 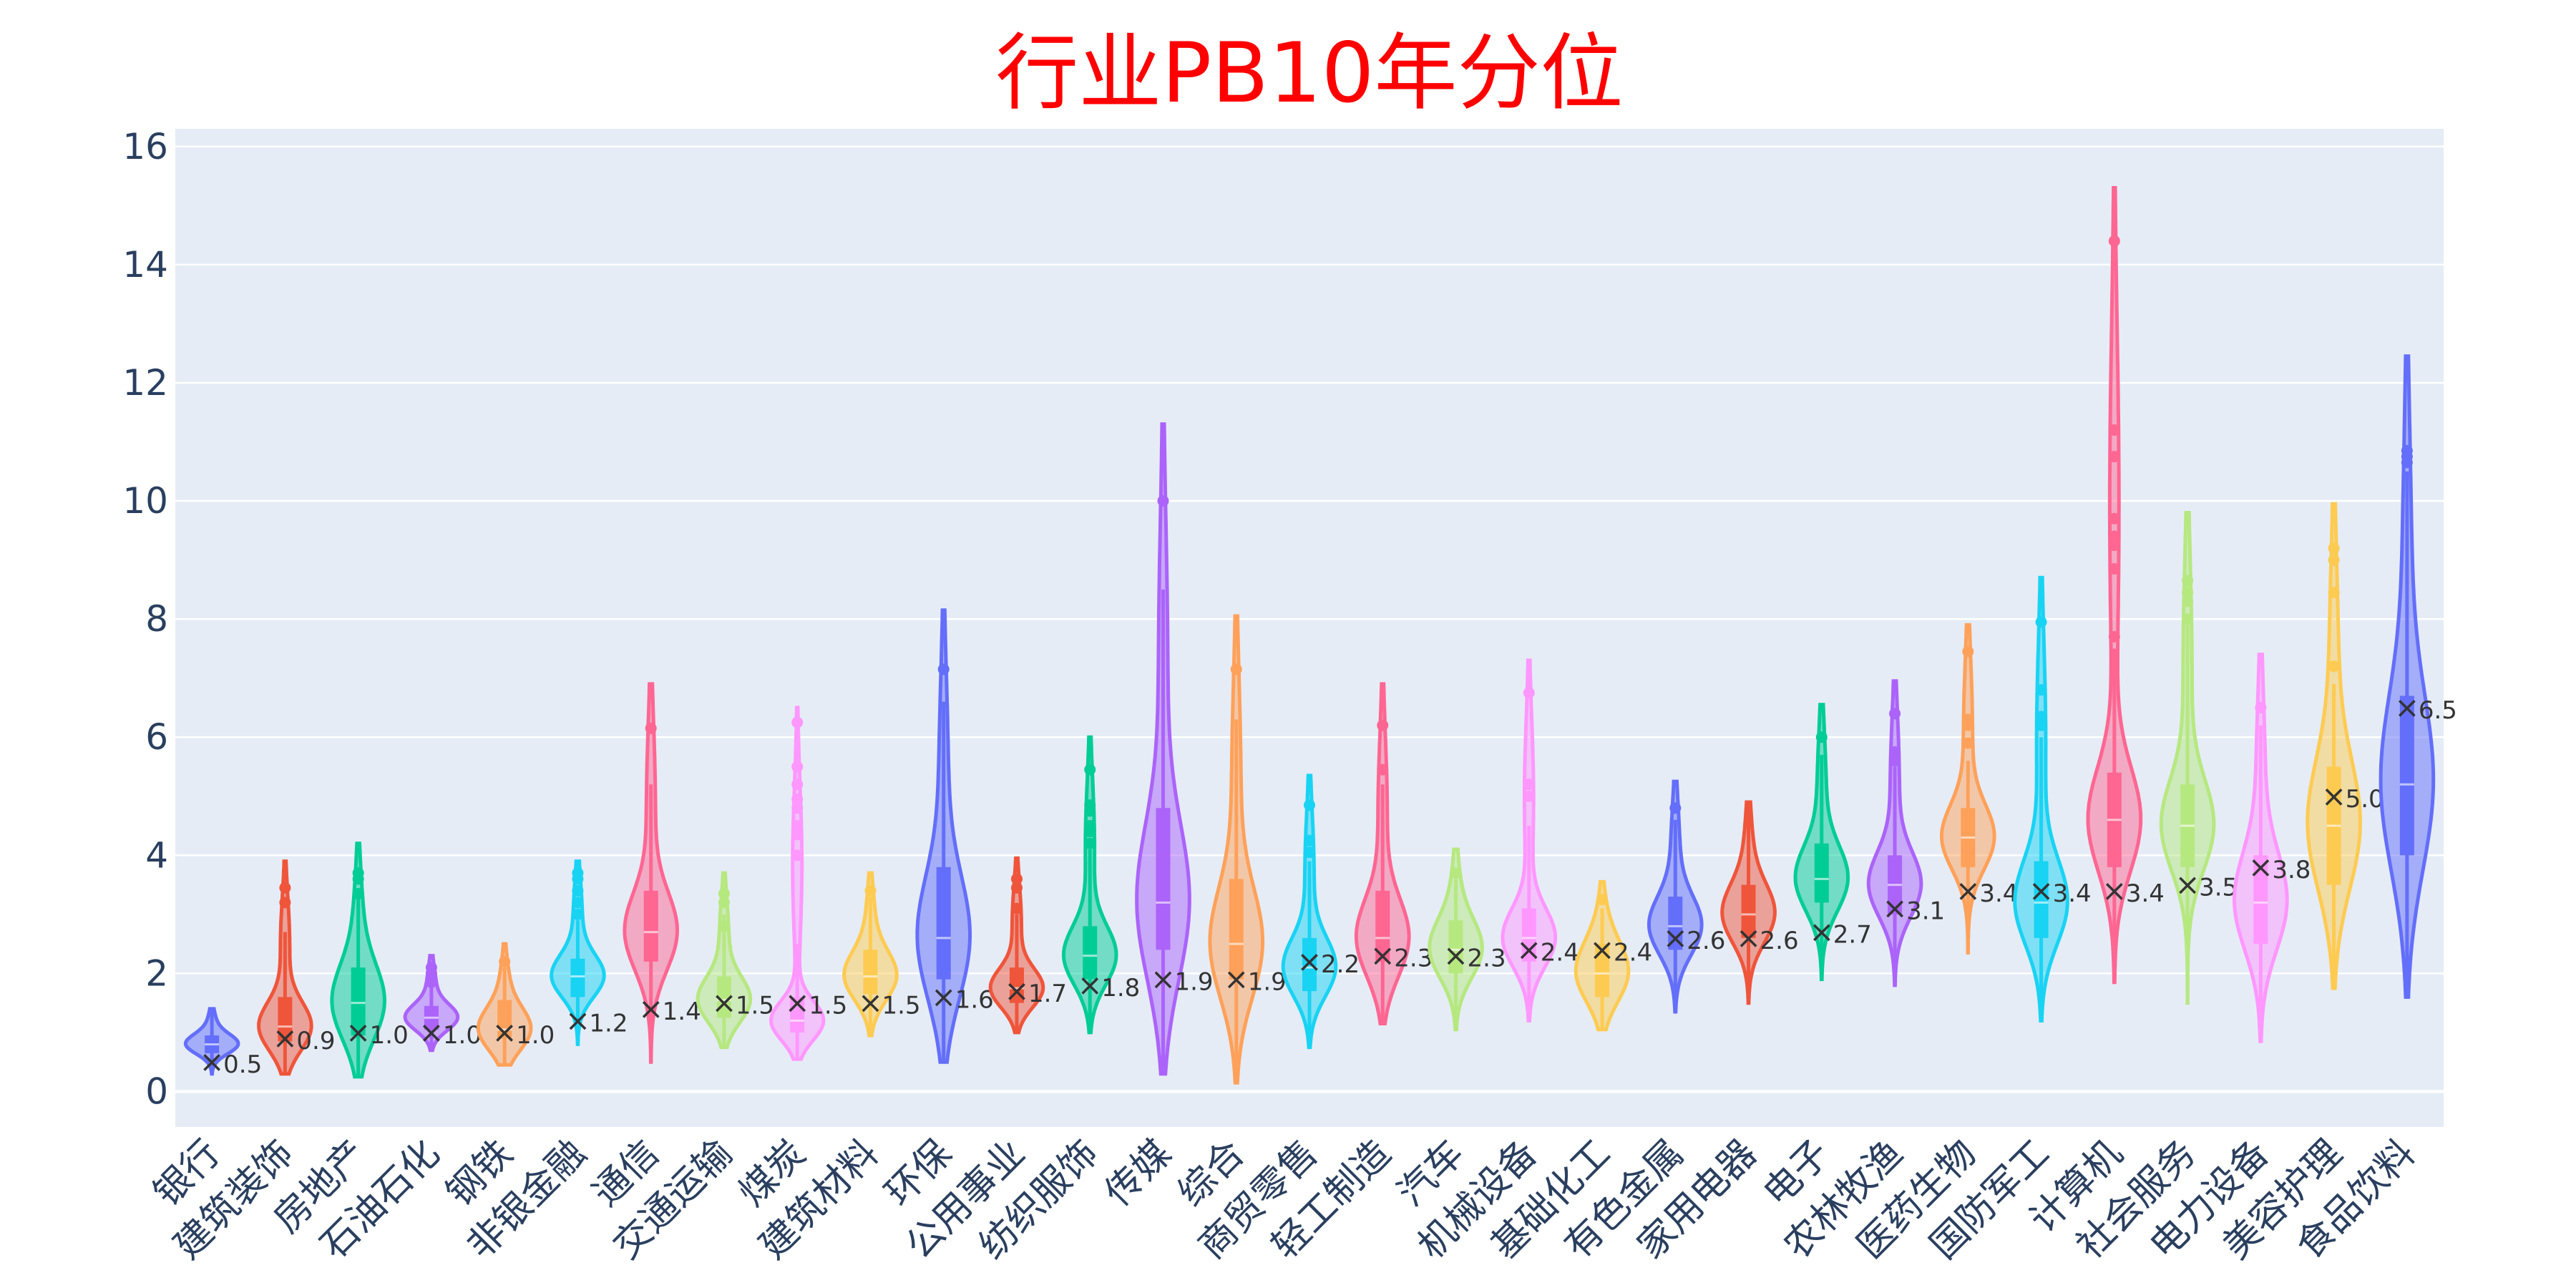 I want to click on violin-汽车: ×2.3, so click(x=1467, y=939).